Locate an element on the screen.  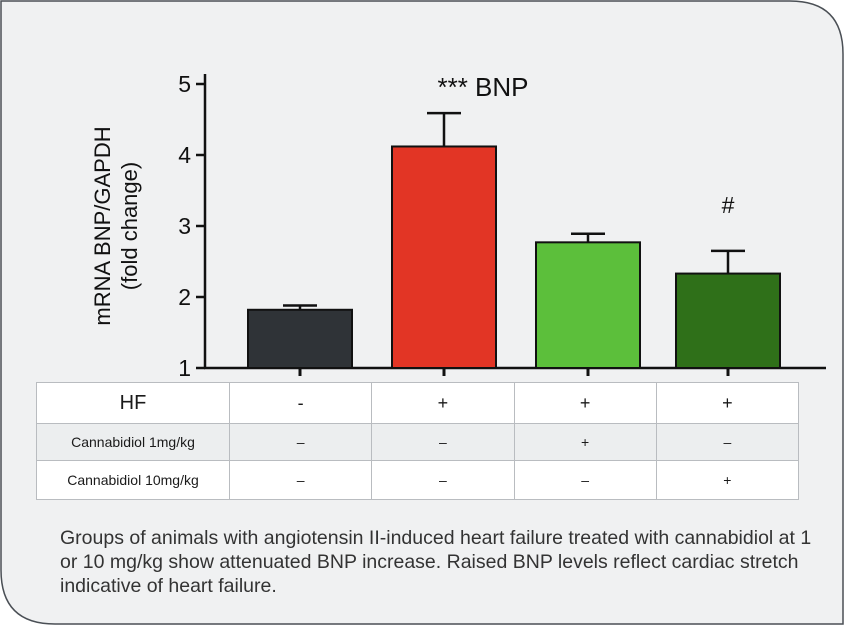
y-tick-label: 2 is located at coordinates (184, 297).